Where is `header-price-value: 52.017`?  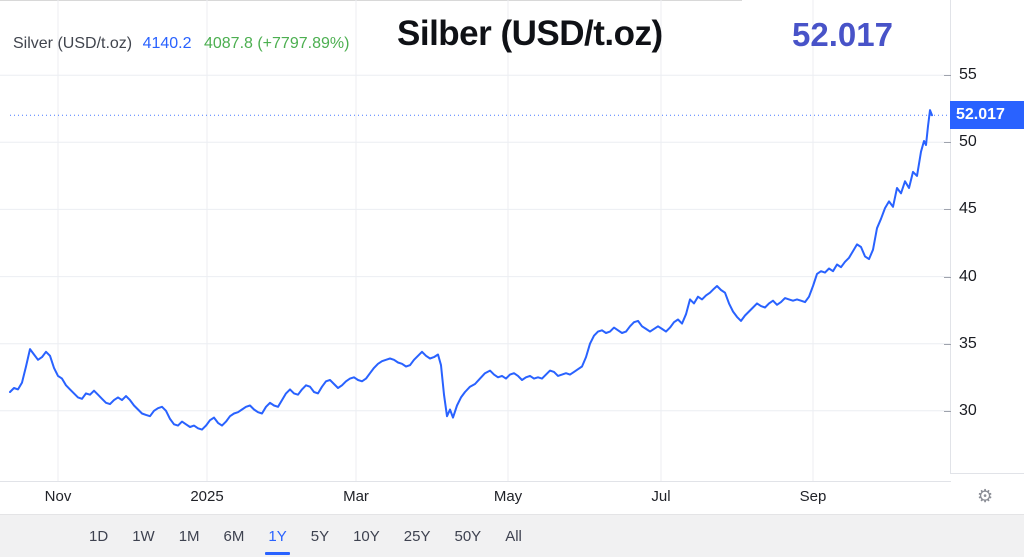 header-price-value: 52.017 is located at coordinates (842, 34).